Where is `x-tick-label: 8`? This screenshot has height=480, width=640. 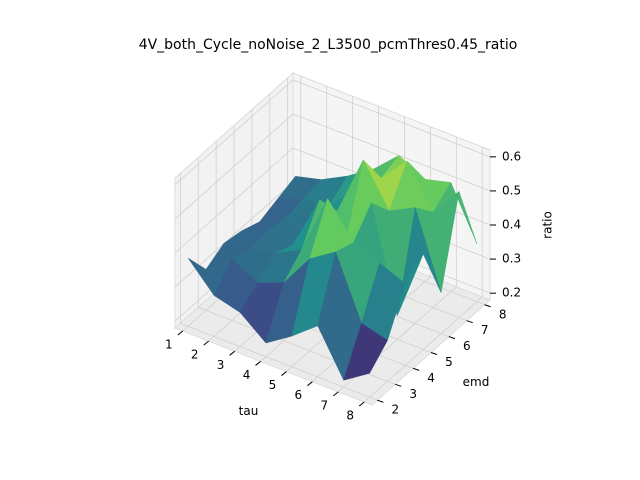 x-tick-label: 8 is located at coordinates (350, 415).